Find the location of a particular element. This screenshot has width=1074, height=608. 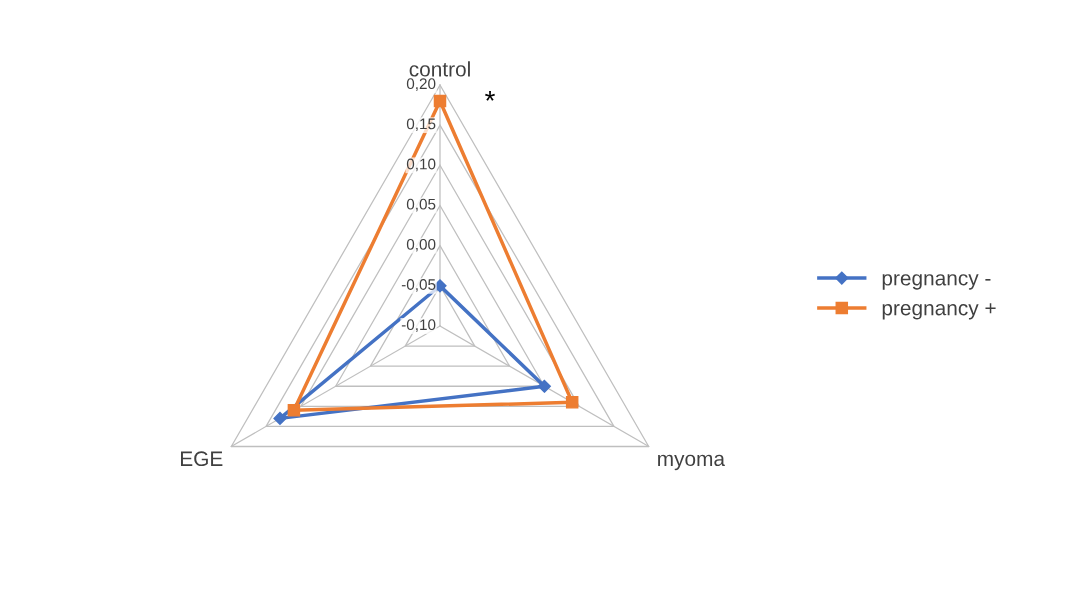

y-tick-label: -0,05 is located at coordinates (418, 285).